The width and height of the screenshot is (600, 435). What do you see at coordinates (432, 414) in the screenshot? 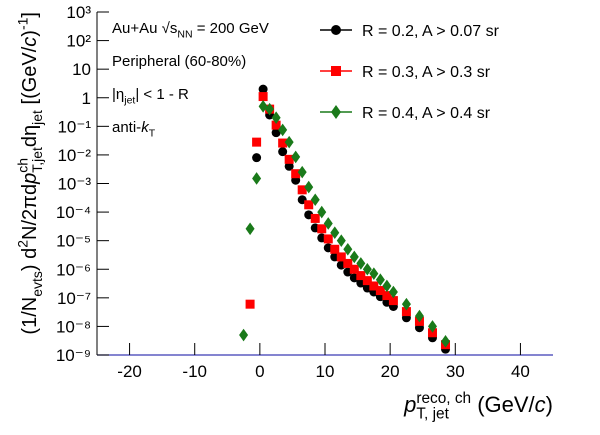
I see `x-axis-title-part: T, jet` at bounding box center [432, 414].